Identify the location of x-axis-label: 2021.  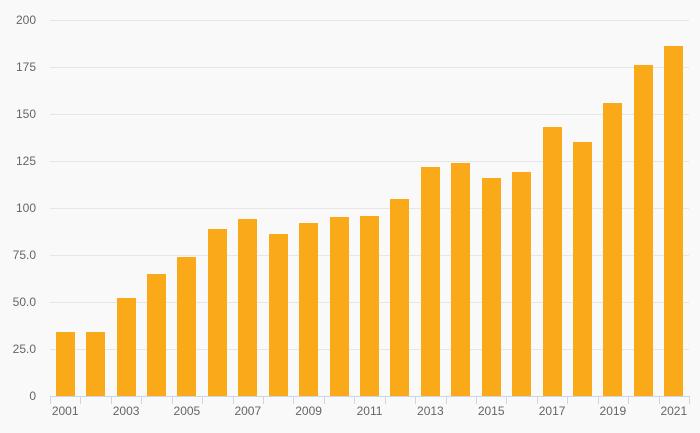
(674, 411).